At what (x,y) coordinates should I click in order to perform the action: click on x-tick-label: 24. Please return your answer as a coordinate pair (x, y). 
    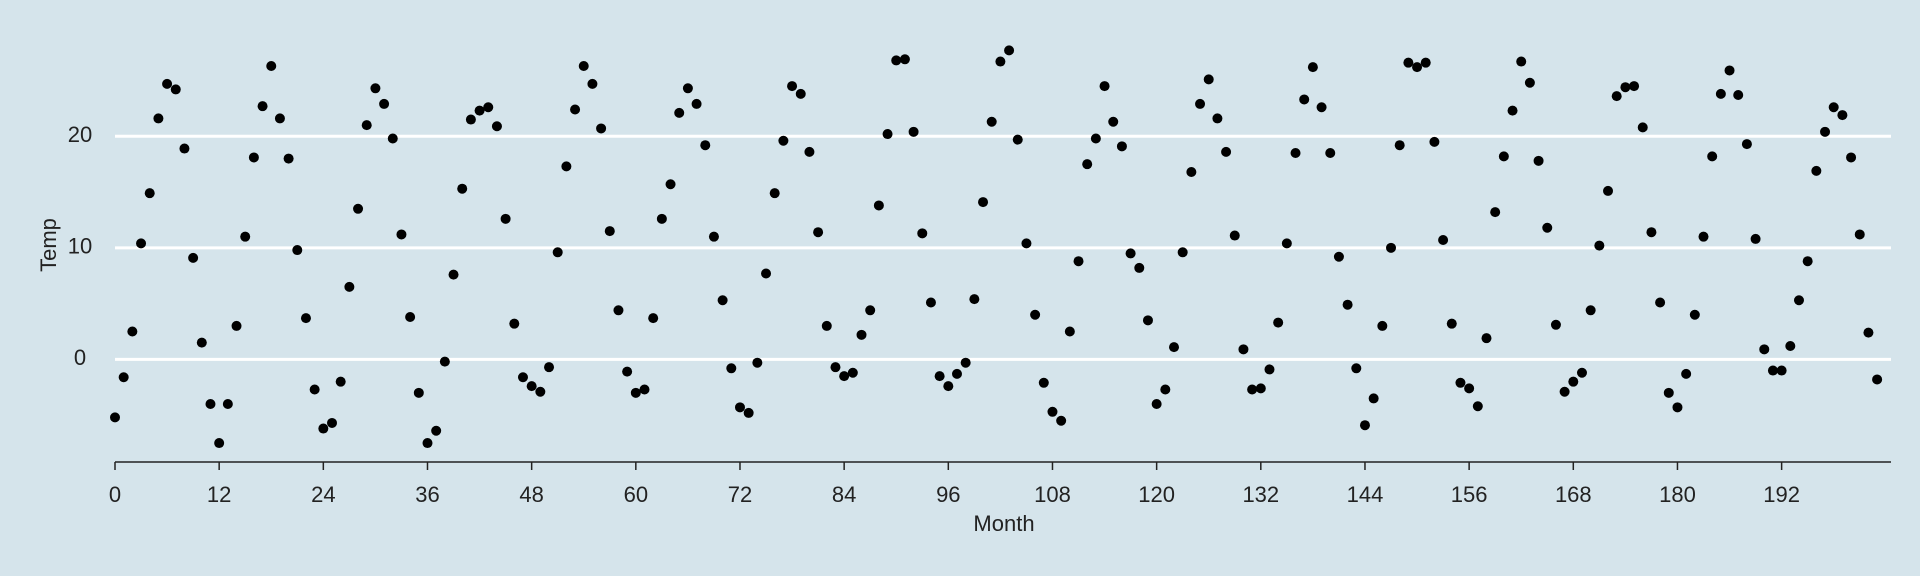
    Looking at the image, I should click on (323, 494).